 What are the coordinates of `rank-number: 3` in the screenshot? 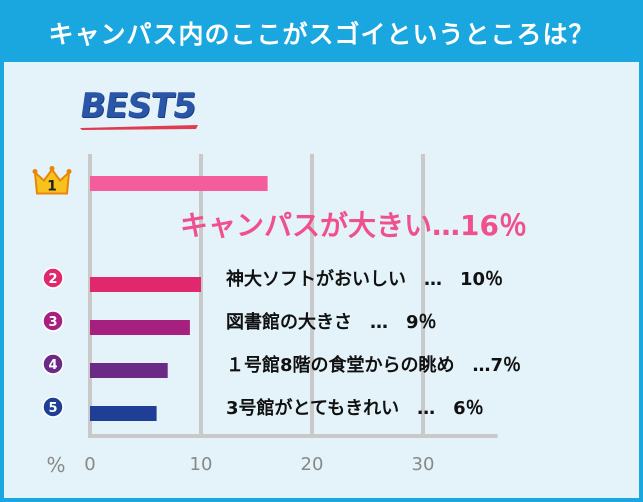 It's located at (52, 322).